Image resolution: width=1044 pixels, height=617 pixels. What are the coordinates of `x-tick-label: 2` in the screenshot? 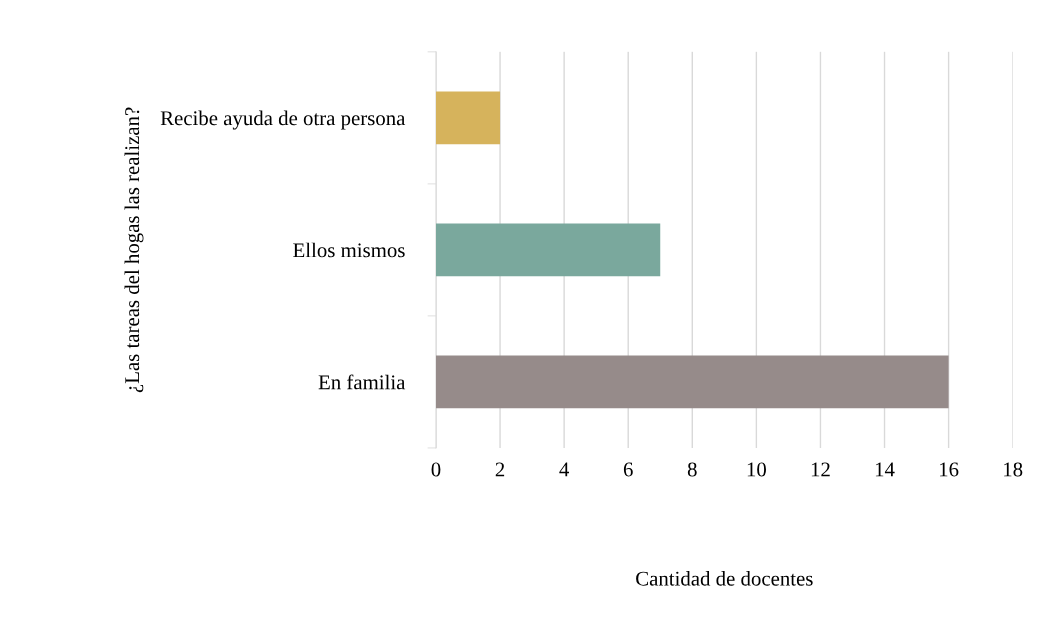 It's located at (500, 469).